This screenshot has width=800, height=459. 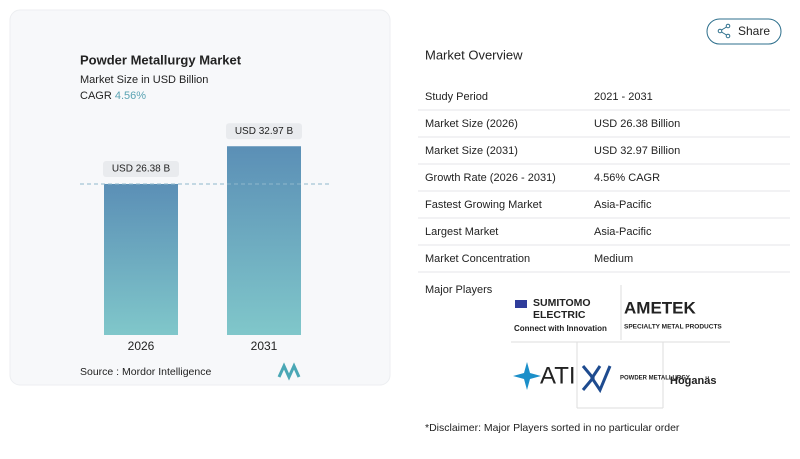 What do you see at coordinates (754, 31) in the screenshot?
I see `share-label: Share` at bounding box center [754, 31].